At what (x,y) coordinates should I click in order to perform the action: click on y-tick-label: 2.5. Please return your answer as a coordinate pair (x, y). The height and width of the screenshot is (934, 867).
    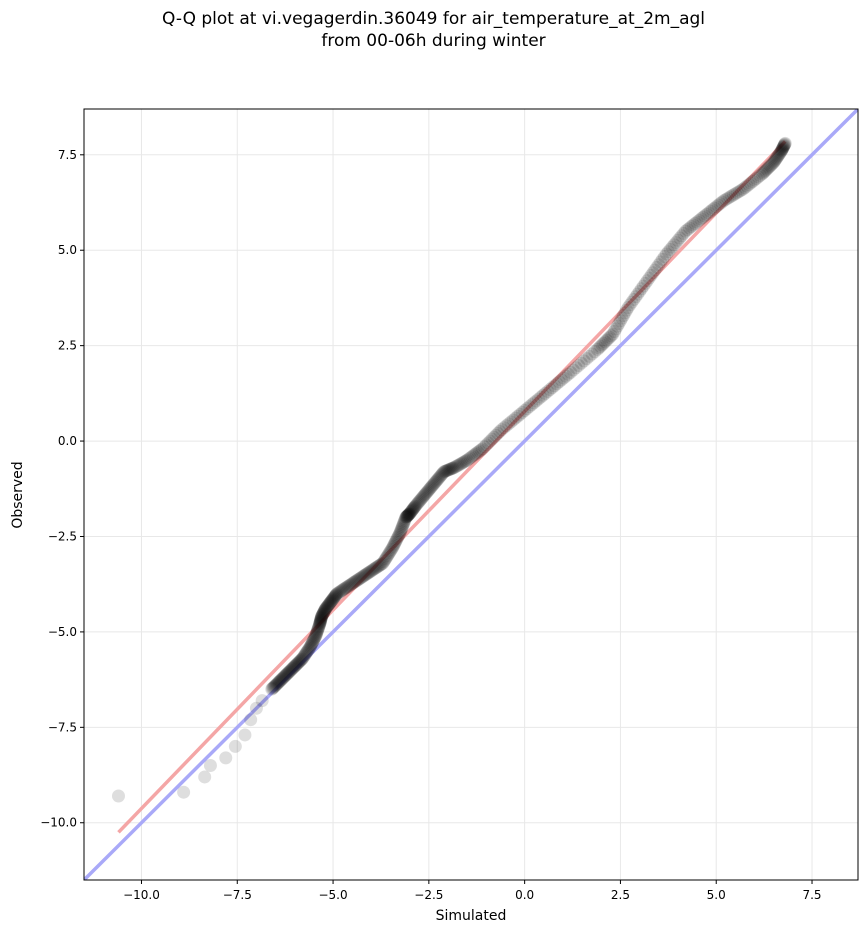
    Looking at the image, I should click on (67, 346).